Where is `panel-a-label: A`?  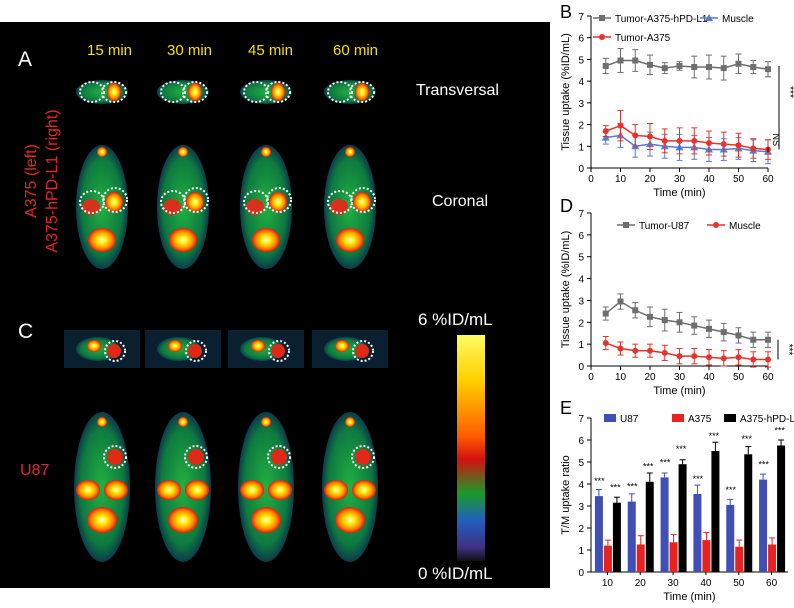 panel-a-label: A is located at coordinates (25, 59).